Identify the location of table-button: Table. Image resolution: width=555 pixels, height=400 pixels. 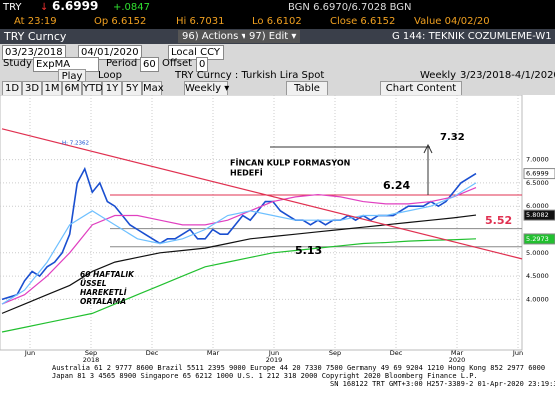
(307, 88).